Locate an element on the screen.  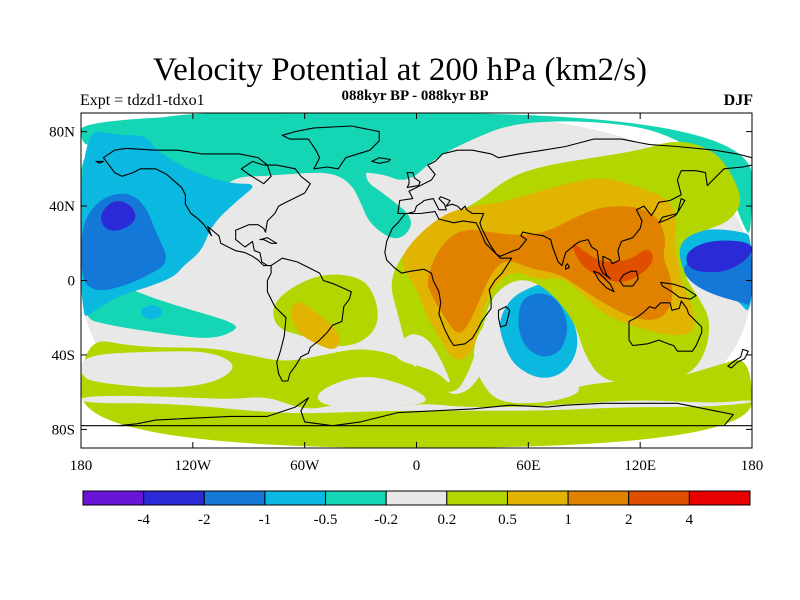
coastline-antarctica is located at coordinates (416, 412).